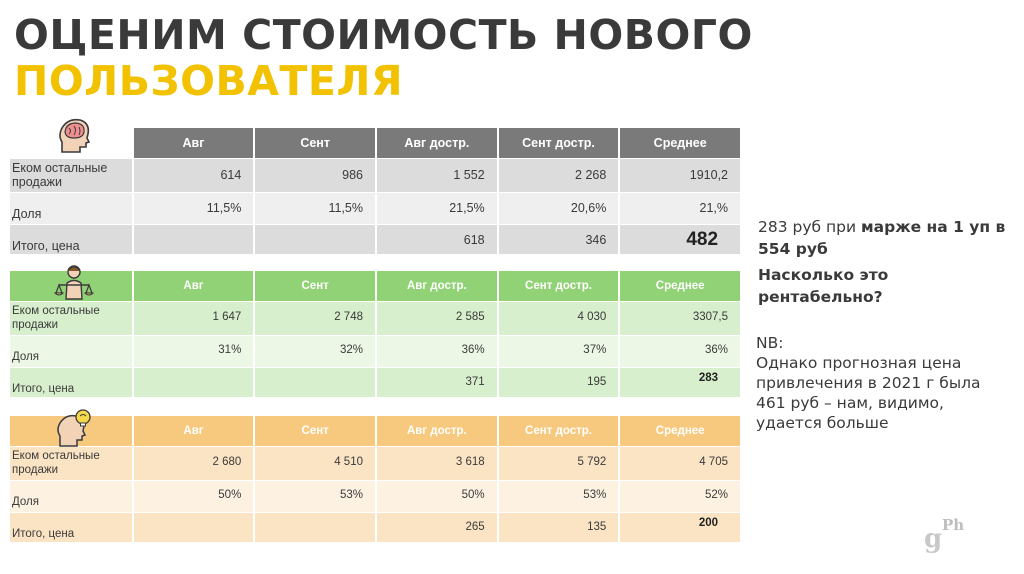 The image size is (1024, 574). Describe the element at coordinates (680, 239) in the screenshot. I see `total-average-value: 482` at that location.